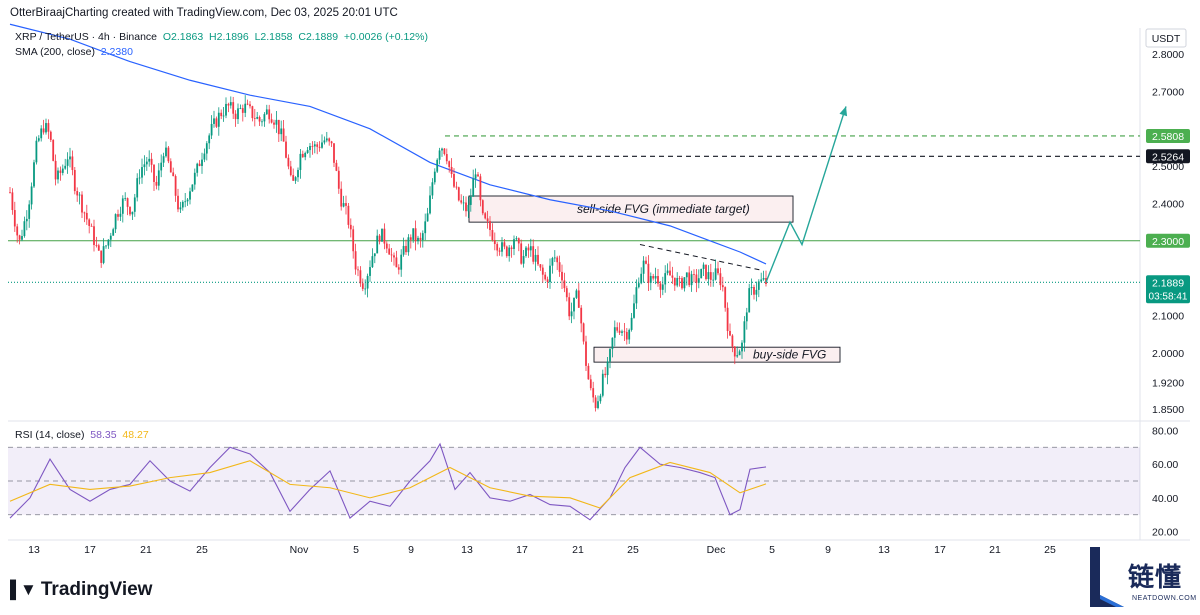 Image resolution: width=1200 pixels, height=615 pixels. Describe the element at coordinates (806, 194) in the screenshot. I see `projection-path` at that location.